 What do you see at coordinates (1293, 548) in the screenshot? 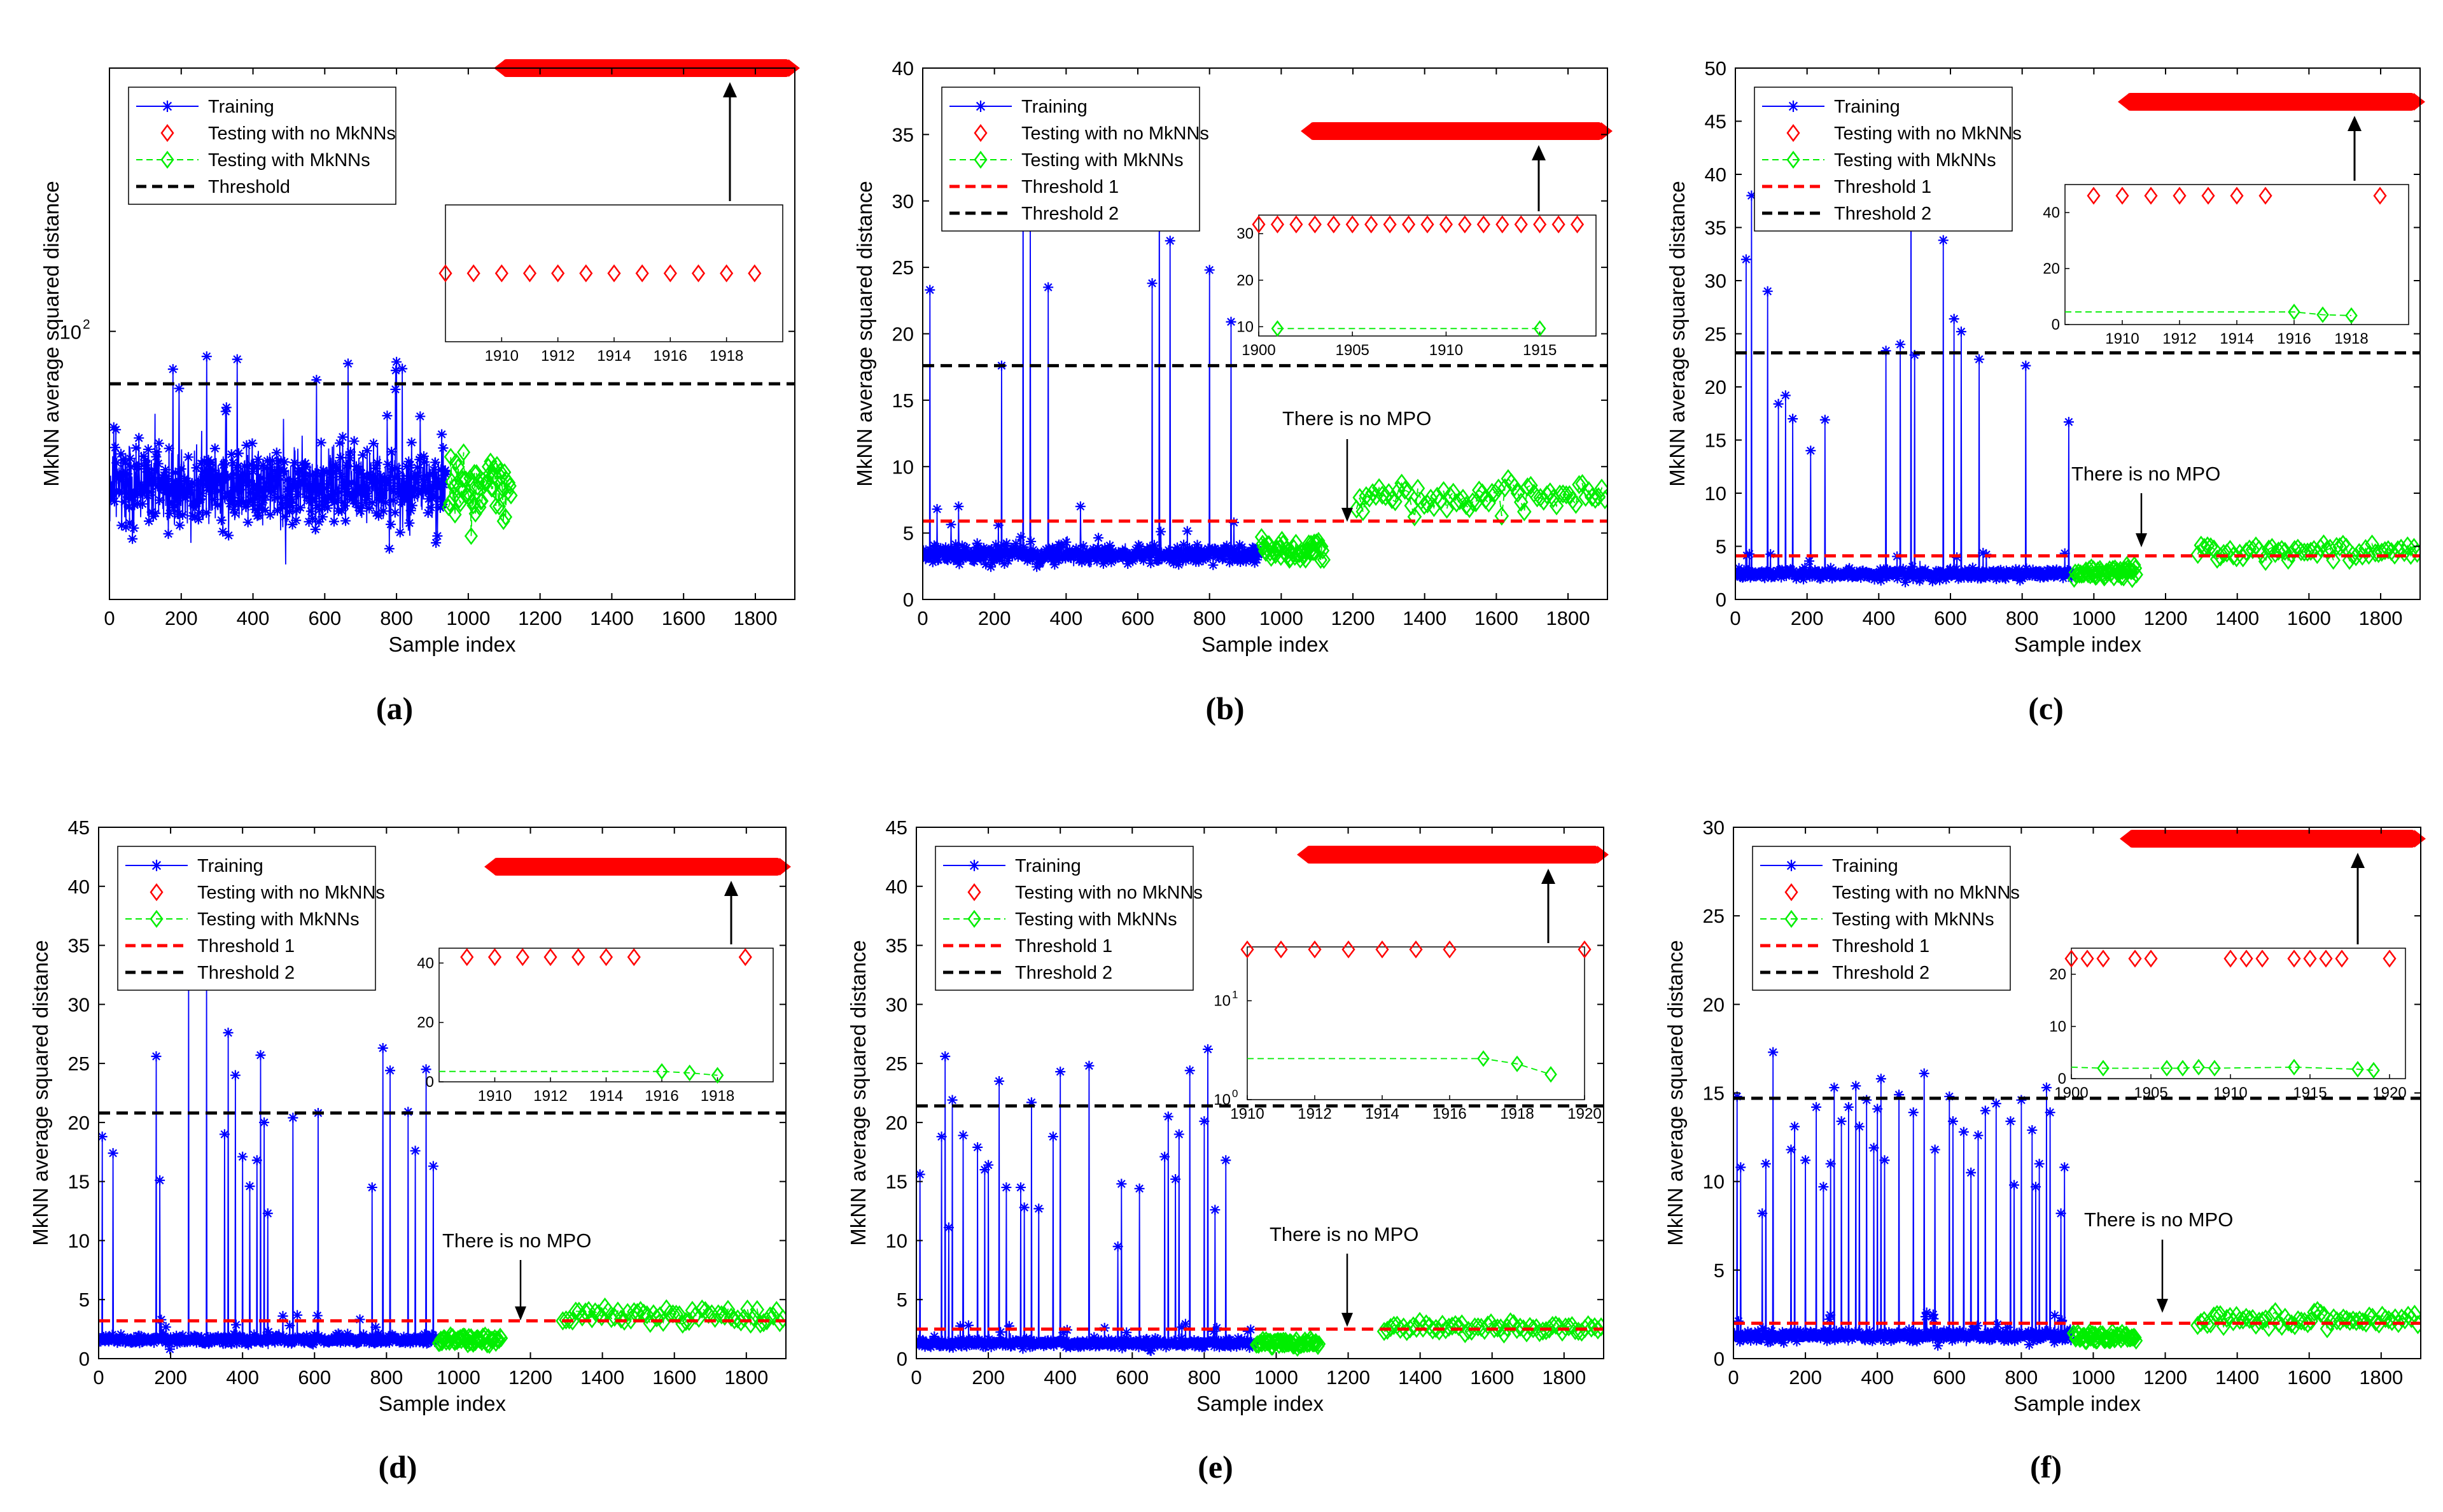
I see `testing-mknn-series` at bounding box center [1293, 548].